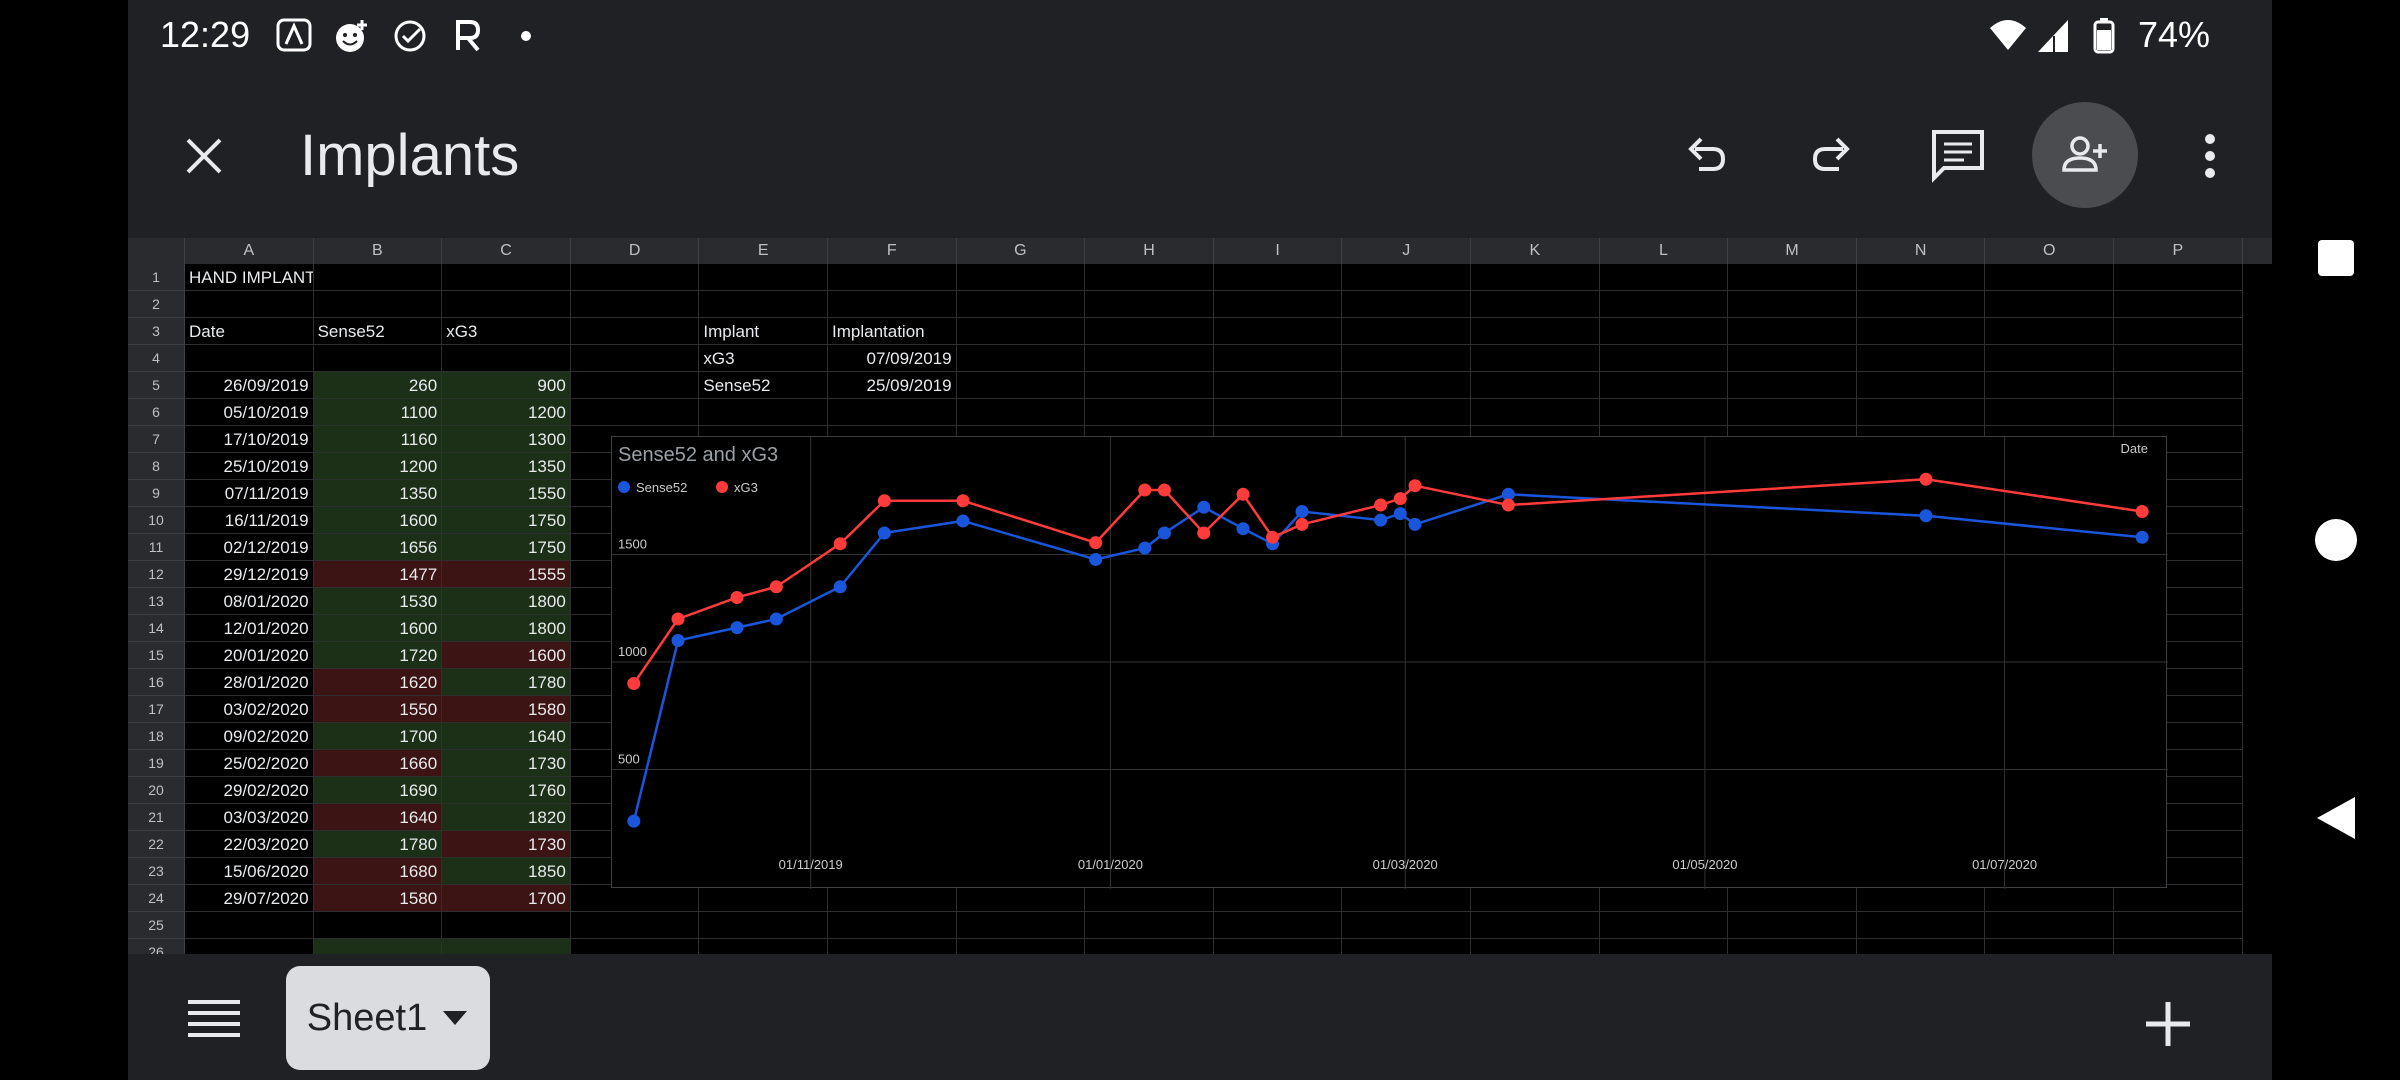 This screenshot has height=1080, width=2400. Describe the element at coordinates (378, 251) in the screenshot. I see `column-header-b: B` at that location.